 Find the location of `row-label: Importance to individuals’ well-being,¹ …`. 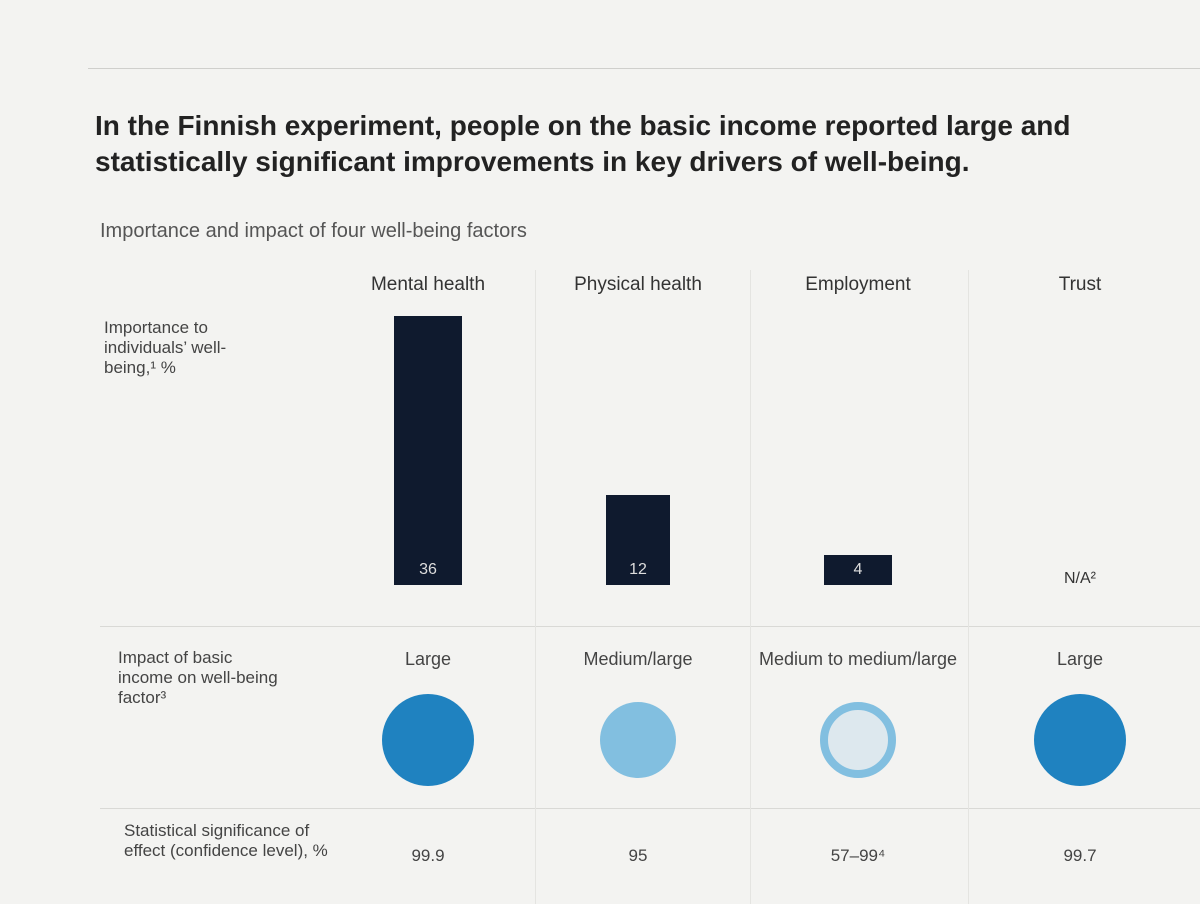

row-label: Importance to individuals’ well-being,¹ … is located at coordinates (165, 347).